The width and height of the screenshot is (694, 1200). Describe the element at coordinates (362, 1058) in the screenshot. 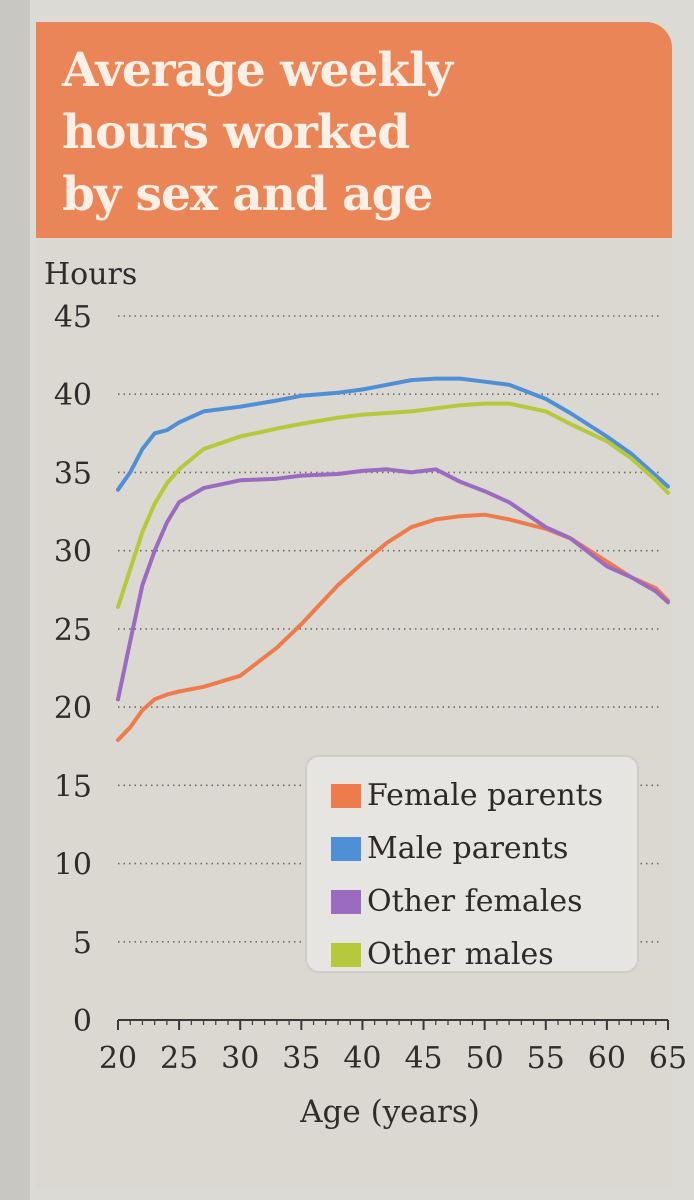

I see `x-tick-label: 40` at that location.